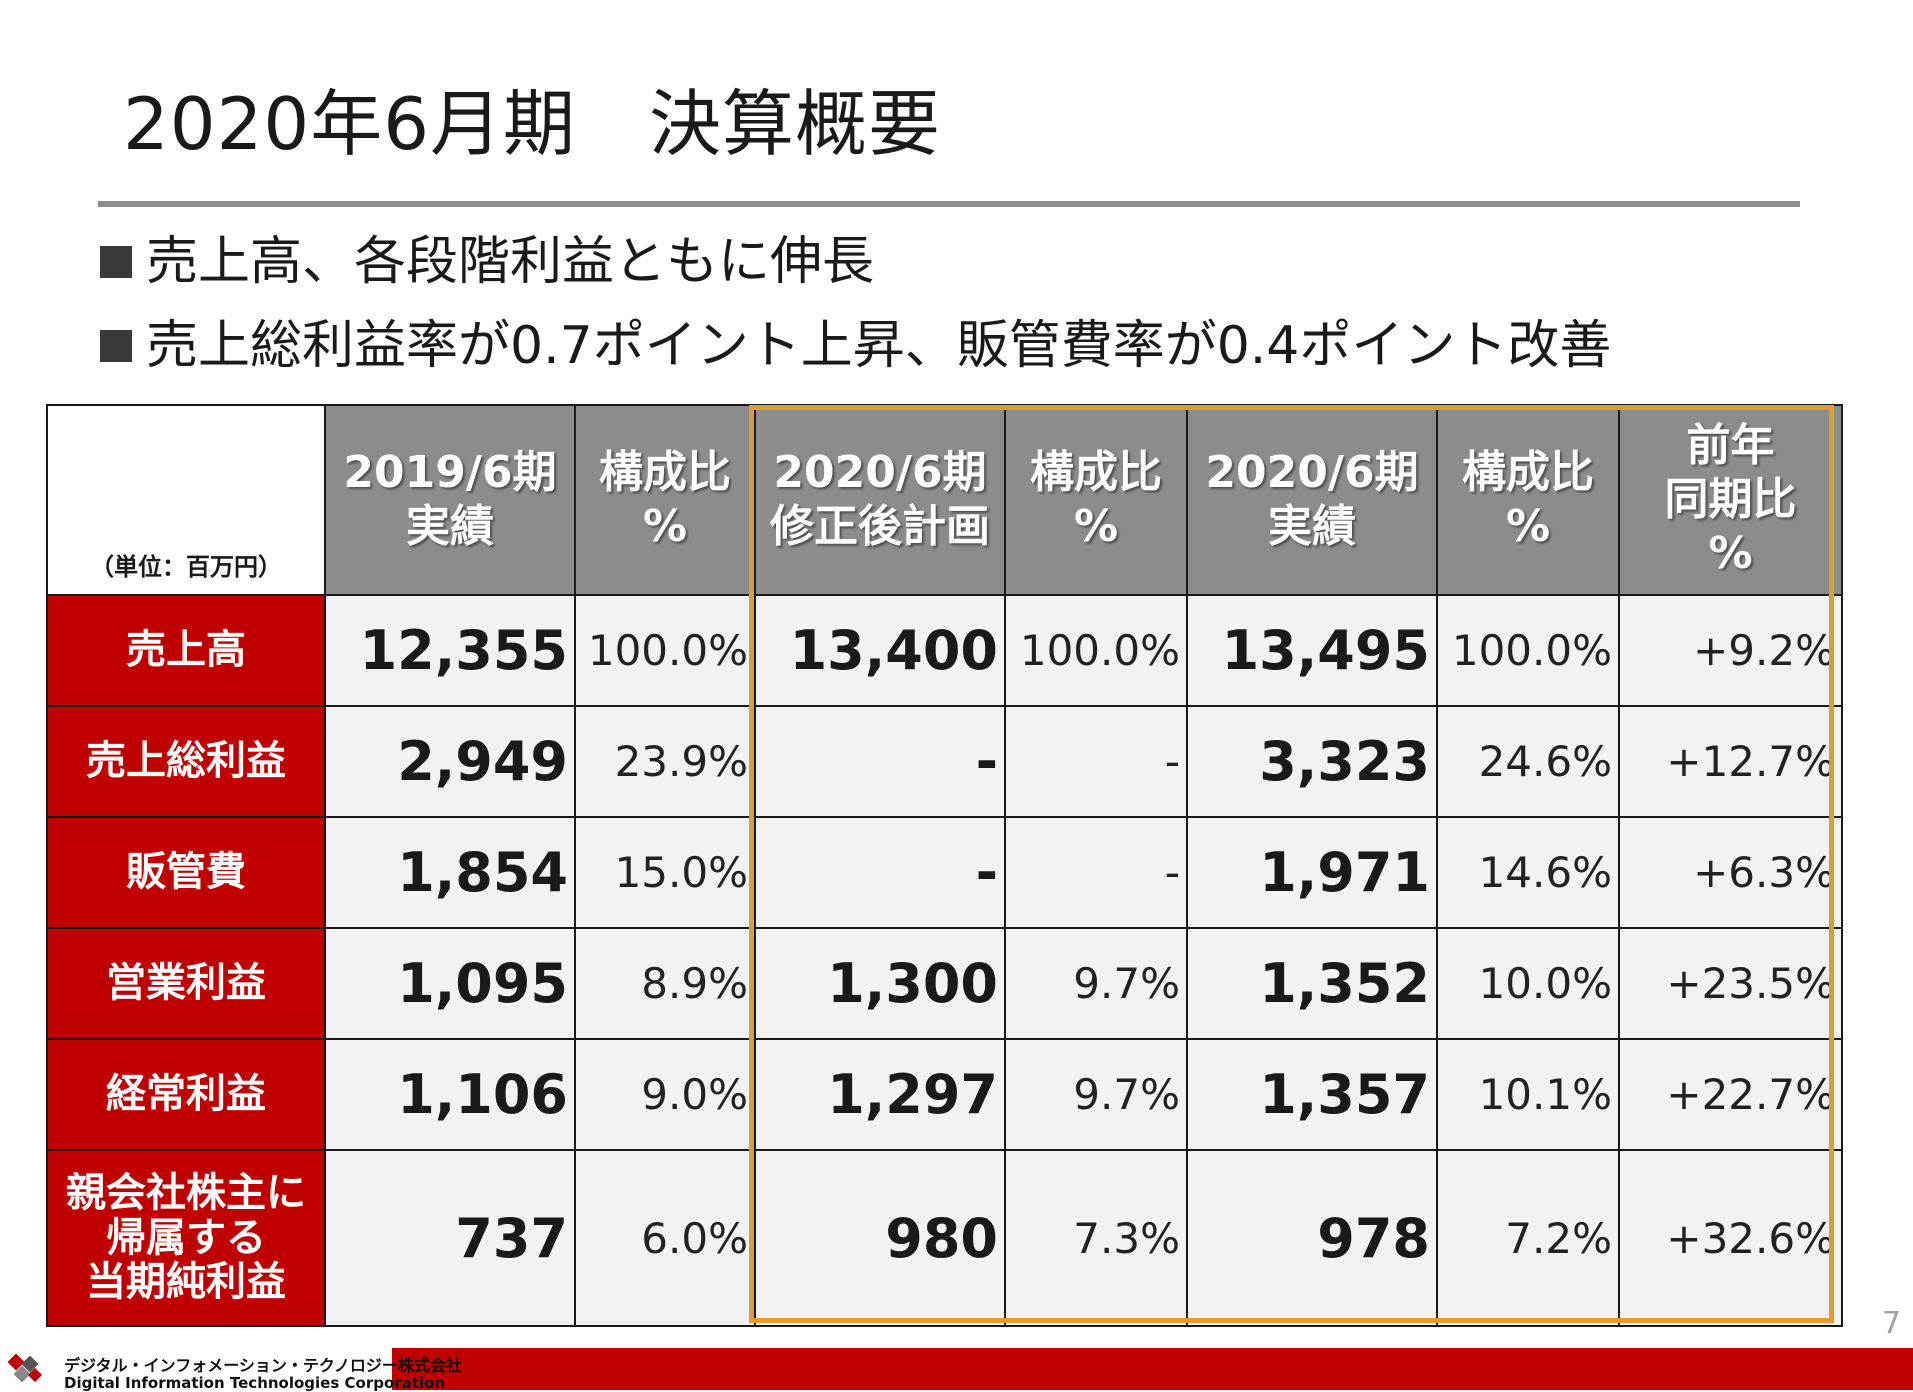 This screenshot has width=1913, height=1392. I want to click on table-cell: 7.3%, so click(1096, 1238).